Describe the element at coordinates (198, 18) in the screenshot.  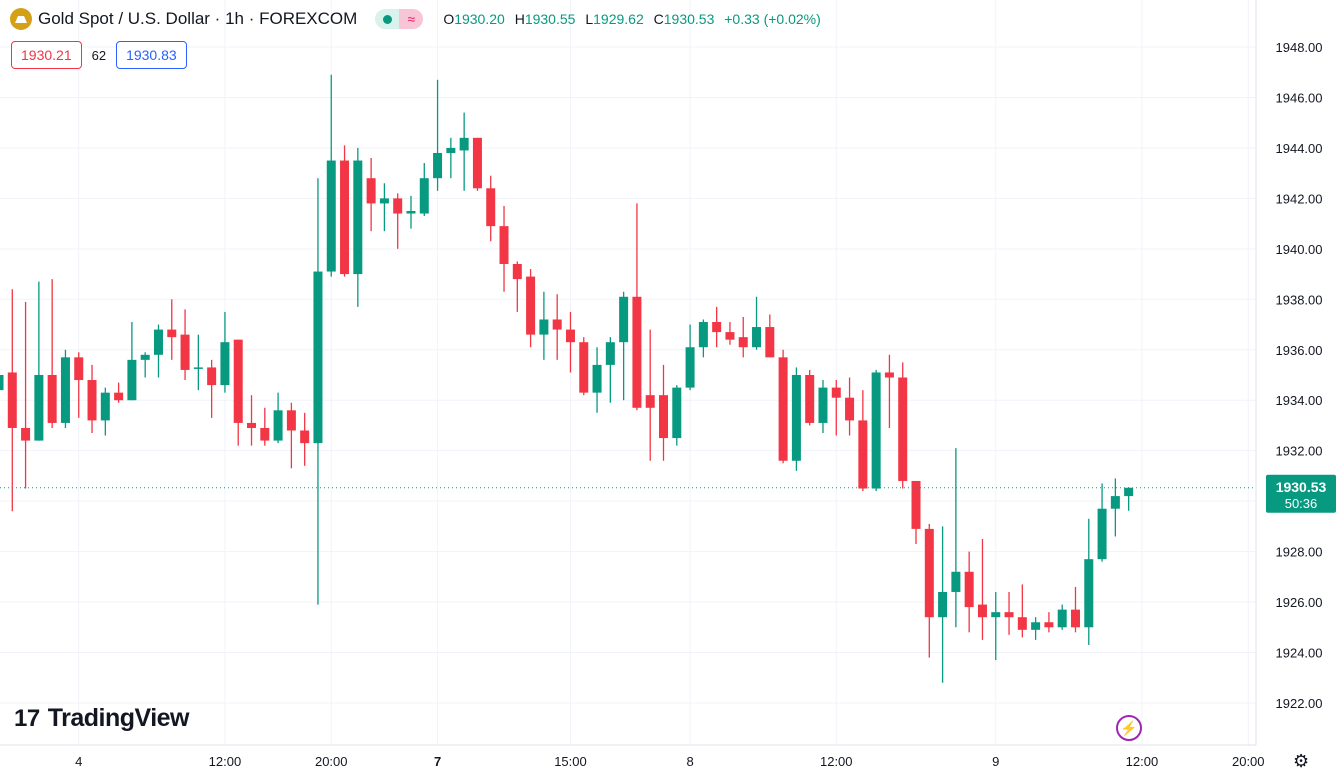
I see `symbol-title: Gold Spot / U.S. Dollar · 1h · FOREXCOM` at that location.